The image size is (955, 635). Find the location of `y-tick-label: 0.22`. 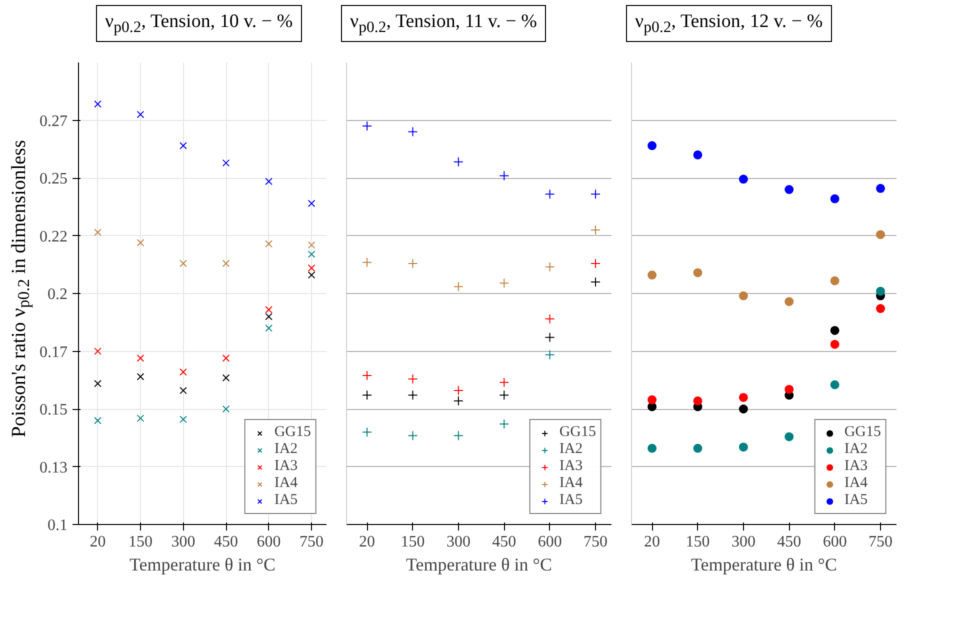

y-tick-label: 0.22 is located at coordinates (54, 237).